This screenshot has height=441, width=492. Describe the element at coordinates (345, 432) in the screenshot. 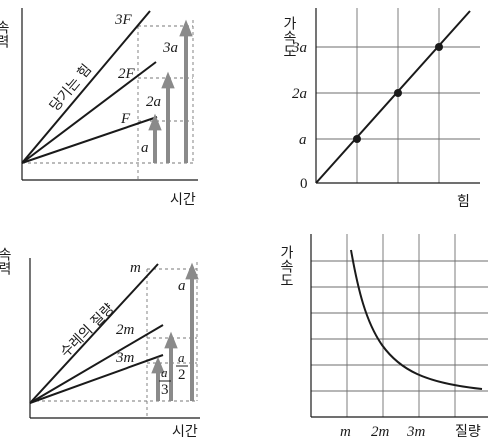

I see `x-tick-m: m` at that location.